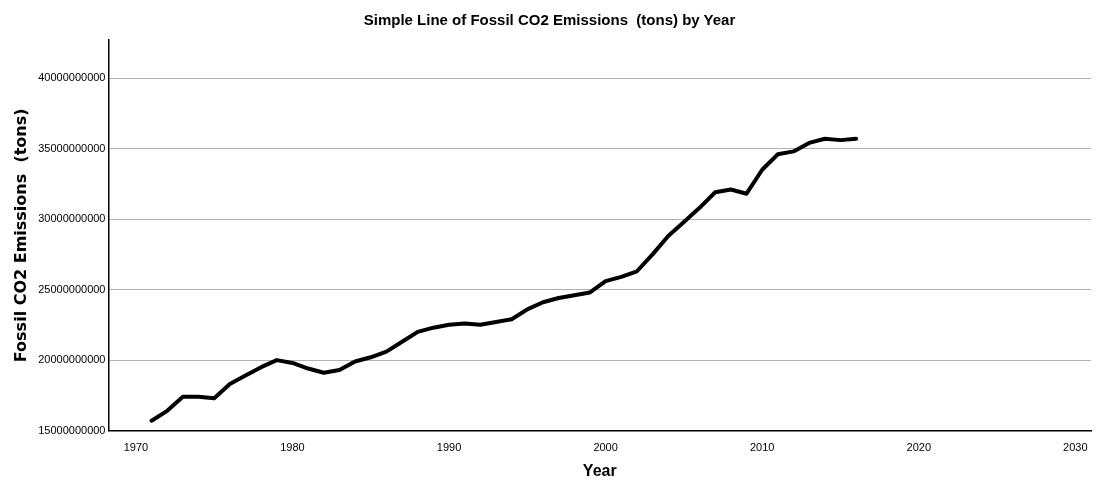 This screenshot has height=493, width=1101. I want to click on y-tick-label: 25000000000, so click(72, 288).